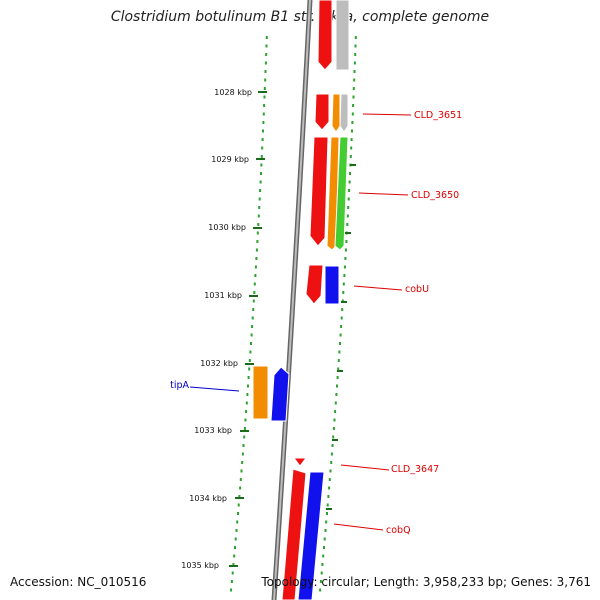 Image resolution: width=600 pixels, height=600 pixels. What do you see at coordinates (227, 227) in the screenshot?
I see `scale-tick-label: 1030 kbp` at bounding box center [227, 227].